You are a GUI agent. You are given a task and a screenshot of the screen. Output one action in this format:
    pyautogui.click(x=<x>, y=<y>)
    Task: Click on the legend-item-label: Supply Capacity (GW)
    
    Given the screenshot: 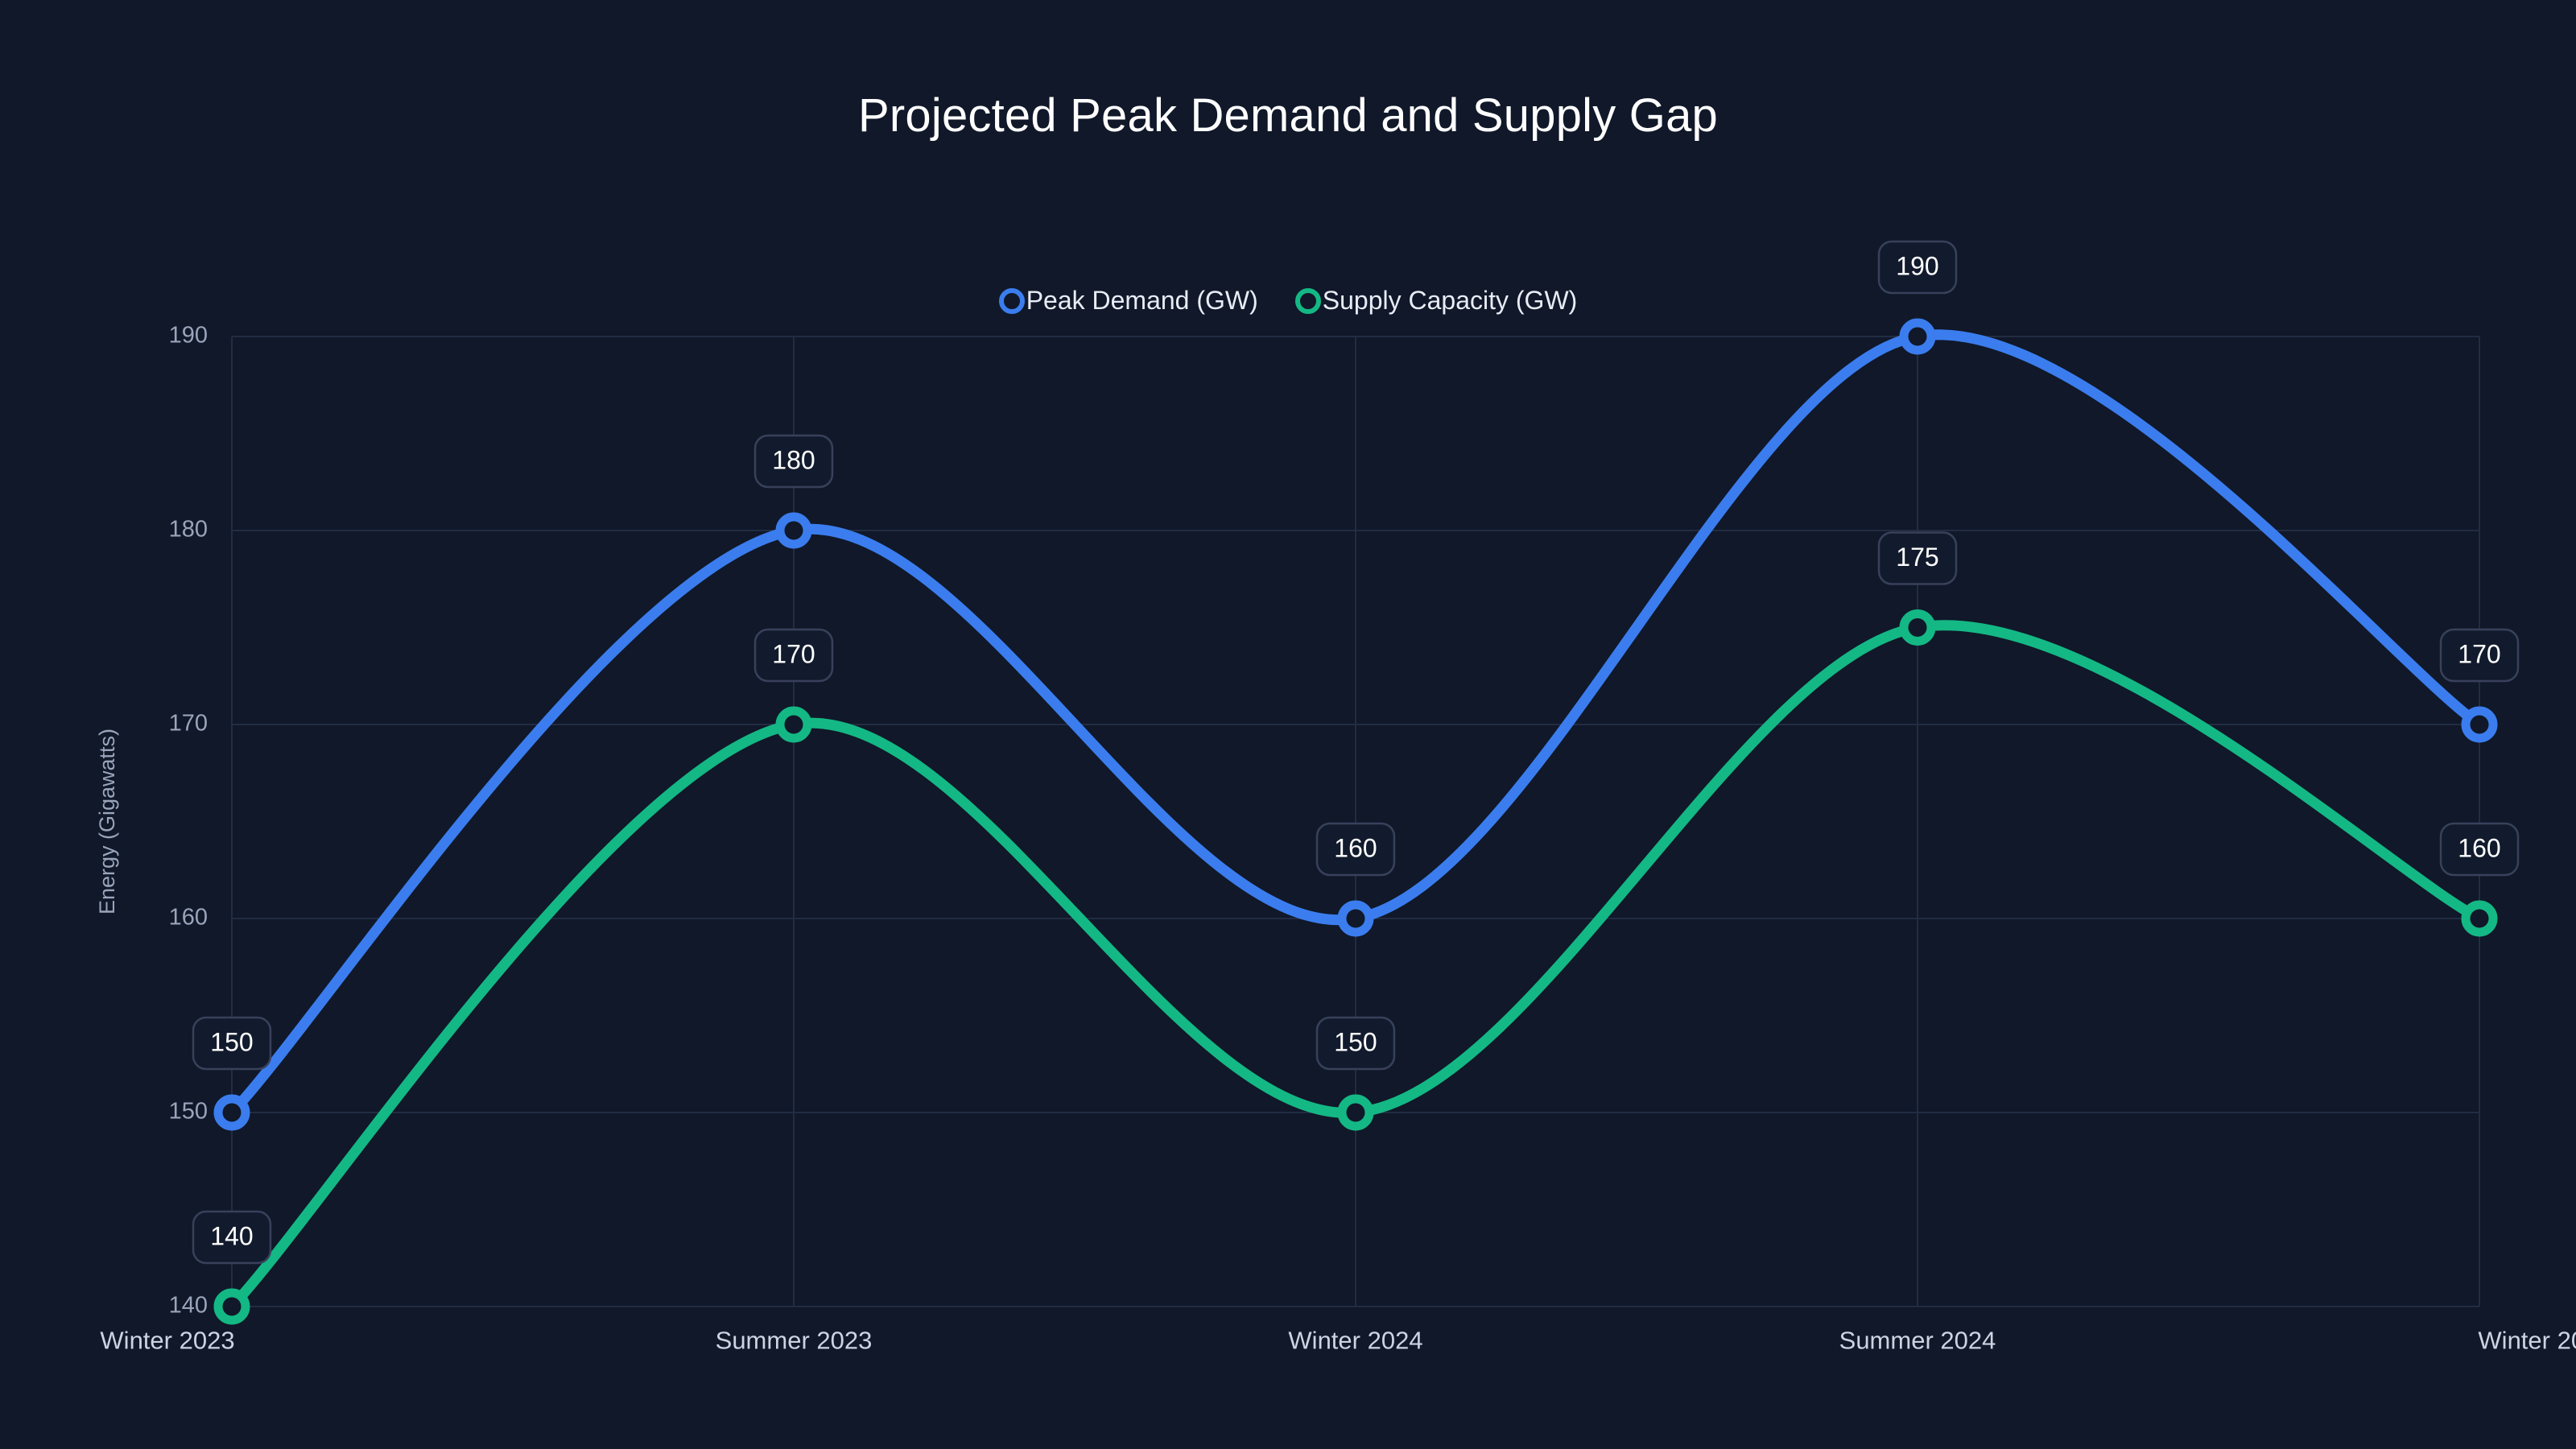 What is the action you would take?
    pyautogui.click(x=1450, y=300)
    